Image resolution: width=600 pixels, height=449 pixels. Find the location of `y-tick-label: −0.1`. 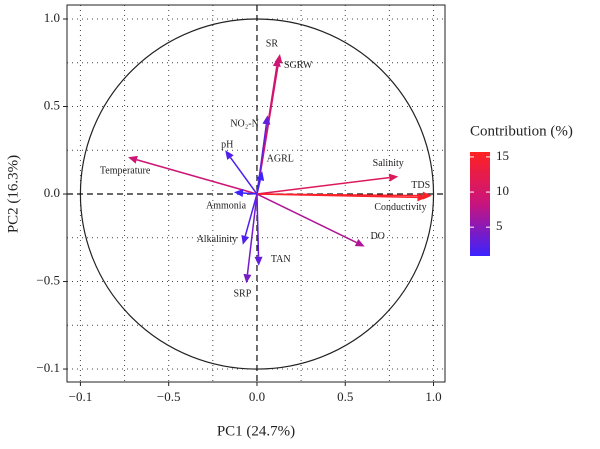

y-tick-label: −0.1 is located at coordinates (48, 367).